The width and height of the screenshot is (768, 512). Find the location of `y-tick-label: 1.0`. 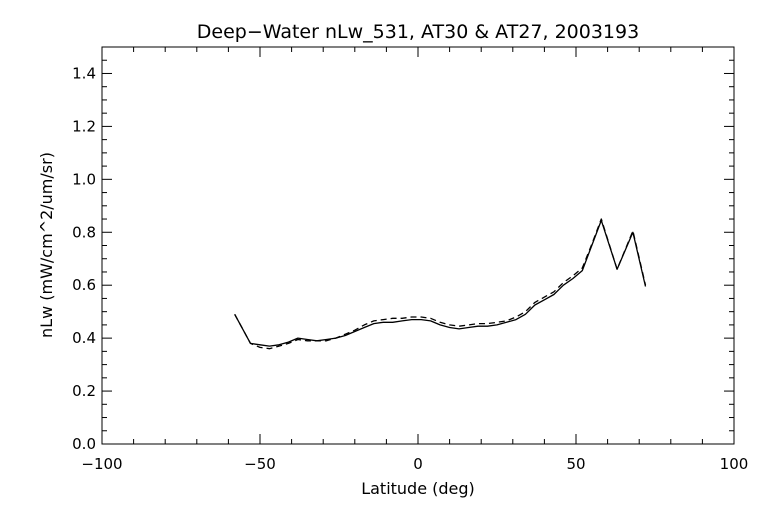

y-tick-label: 1.0 is located at coordinates (84, 179).